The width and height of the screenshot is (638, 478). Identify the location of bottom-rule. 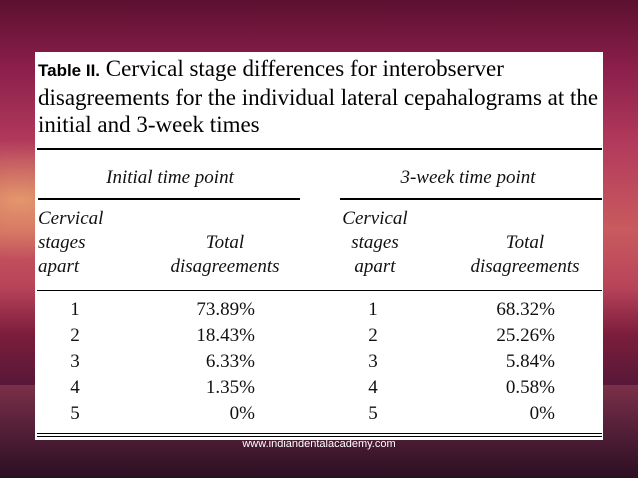
(319, 433).